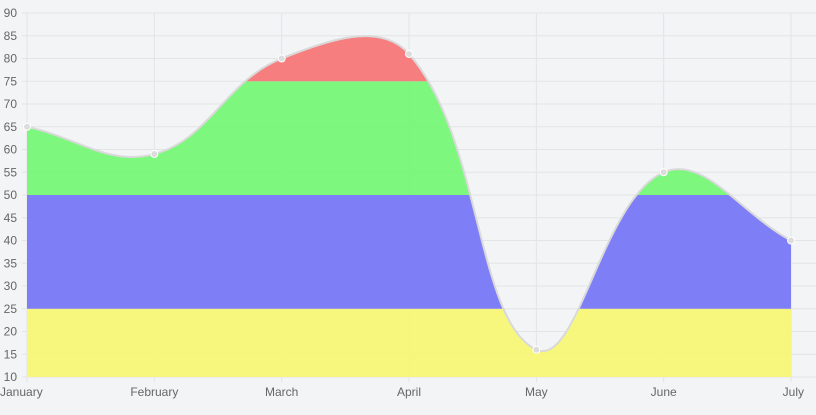  Describe the element at coordinates (11, 172) in the screenshot. I see `y-tick-label: 55` at that location.